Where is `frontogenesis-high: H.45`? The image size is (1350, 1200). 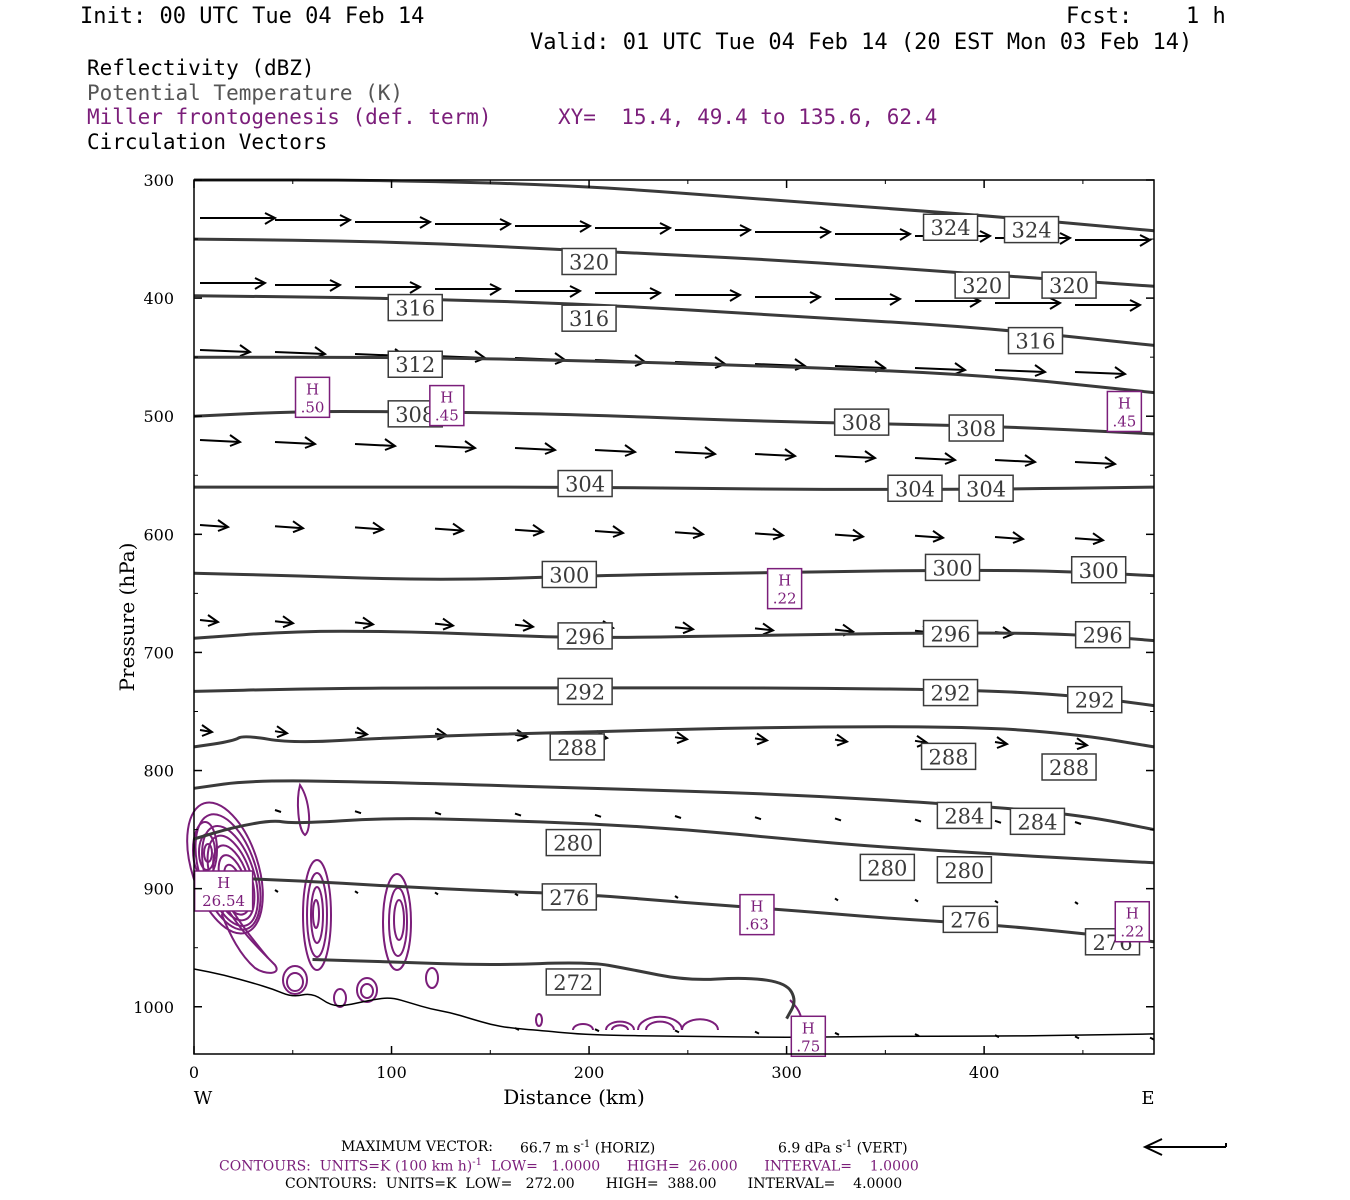
frontogenesis-high: H.45 is located at coordinates (447, 405).